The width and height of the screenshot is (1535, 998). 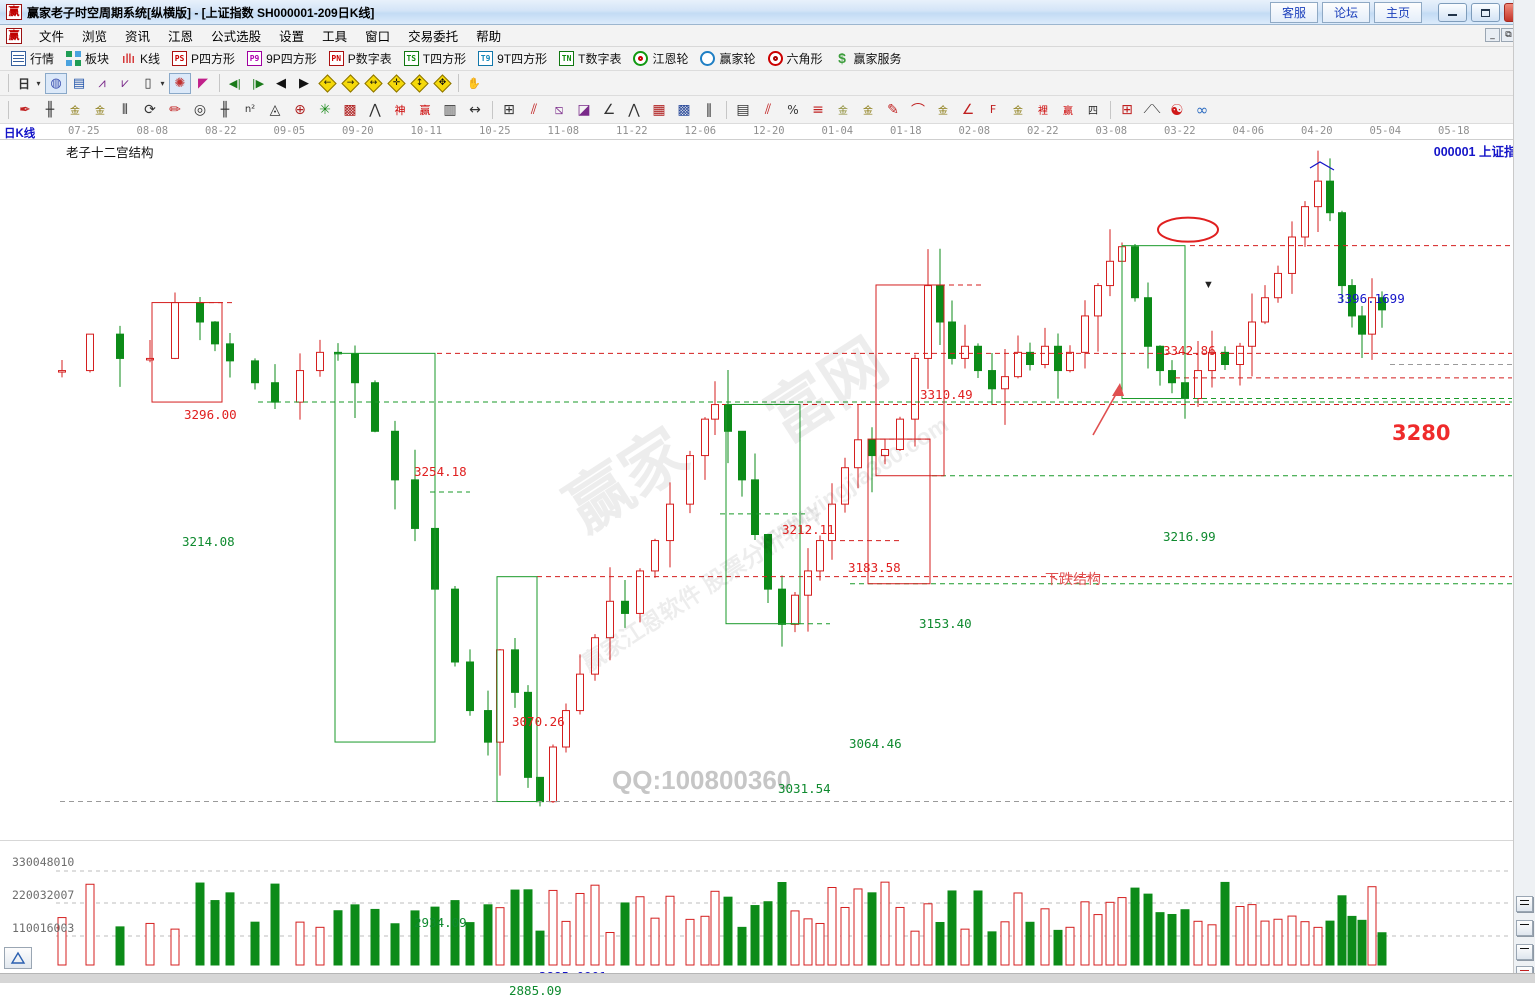 I want to click on module-gann-wheel: 江恩轮, so click(x=660, y=58).